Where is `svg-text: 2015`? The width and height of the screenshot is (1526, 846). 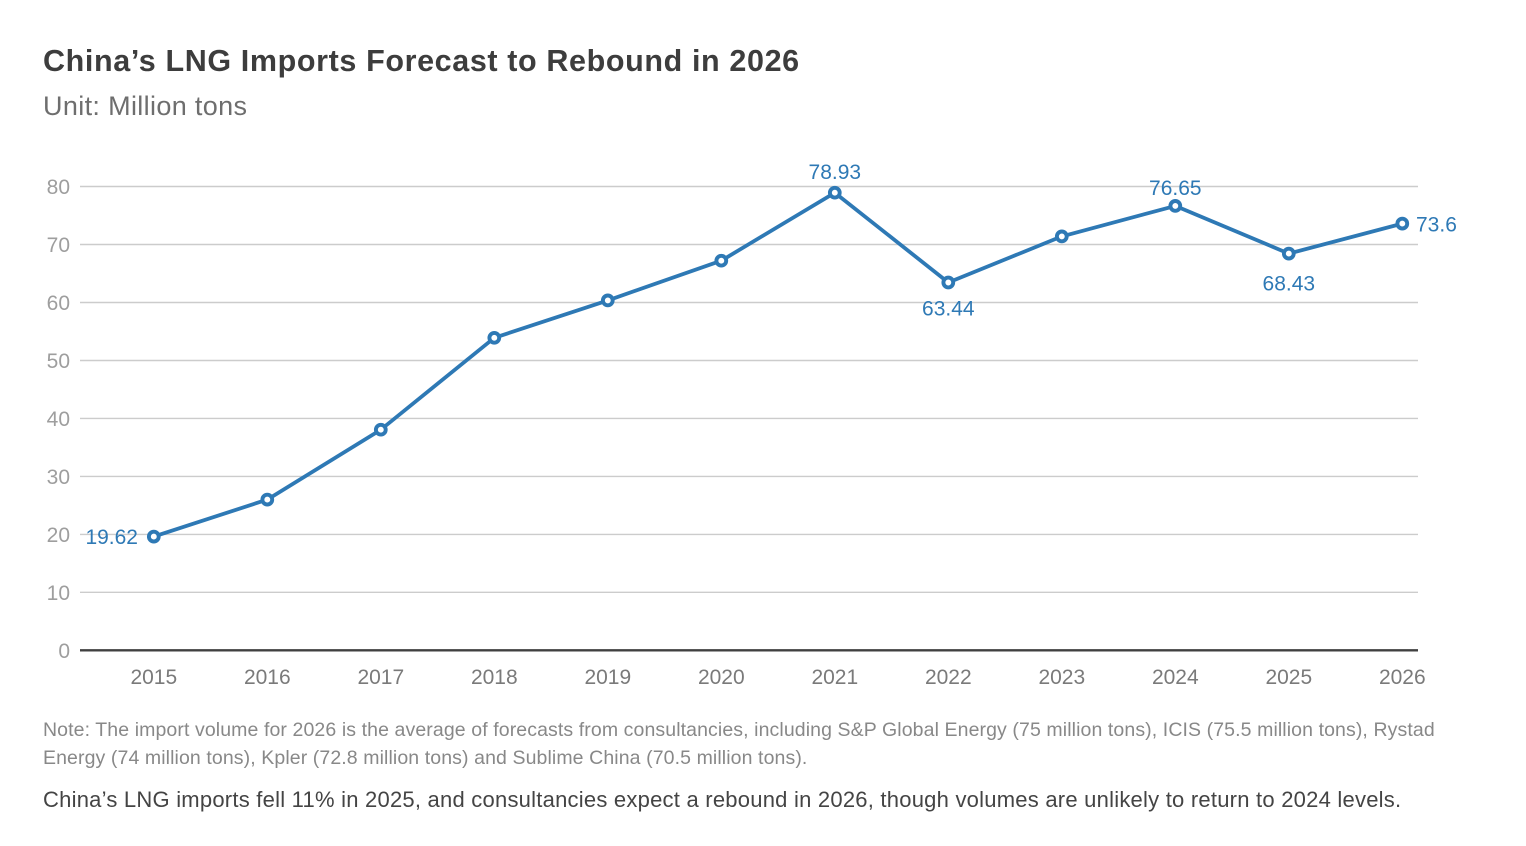
svg-text: 2015 is located at coordinates (153, 677).